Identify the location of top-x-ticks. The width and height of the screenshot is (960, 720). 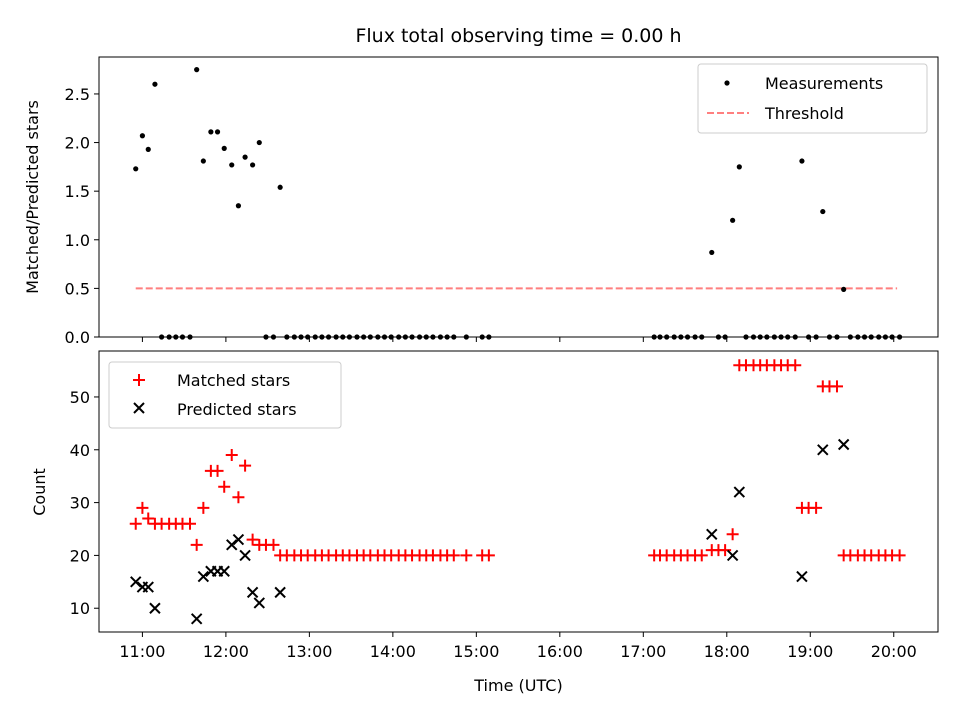
(518, 339).